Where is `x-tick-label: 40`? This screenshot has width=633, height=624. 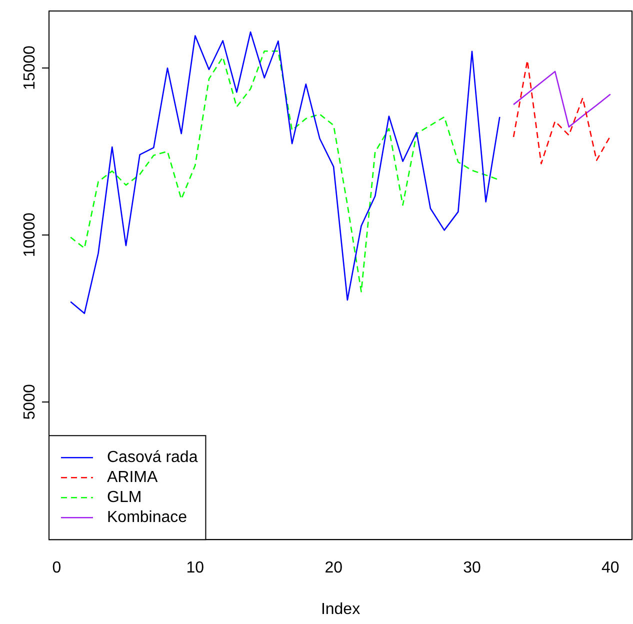
x-tick-label: 40 is located at coordinates (611, 568).